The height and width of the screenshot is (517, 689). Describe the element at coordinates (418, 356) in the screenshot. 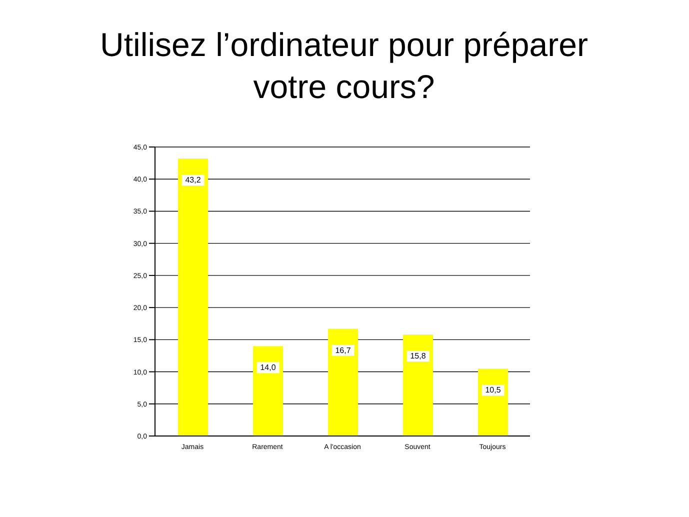

I see `data-label: 15,8` at that location.